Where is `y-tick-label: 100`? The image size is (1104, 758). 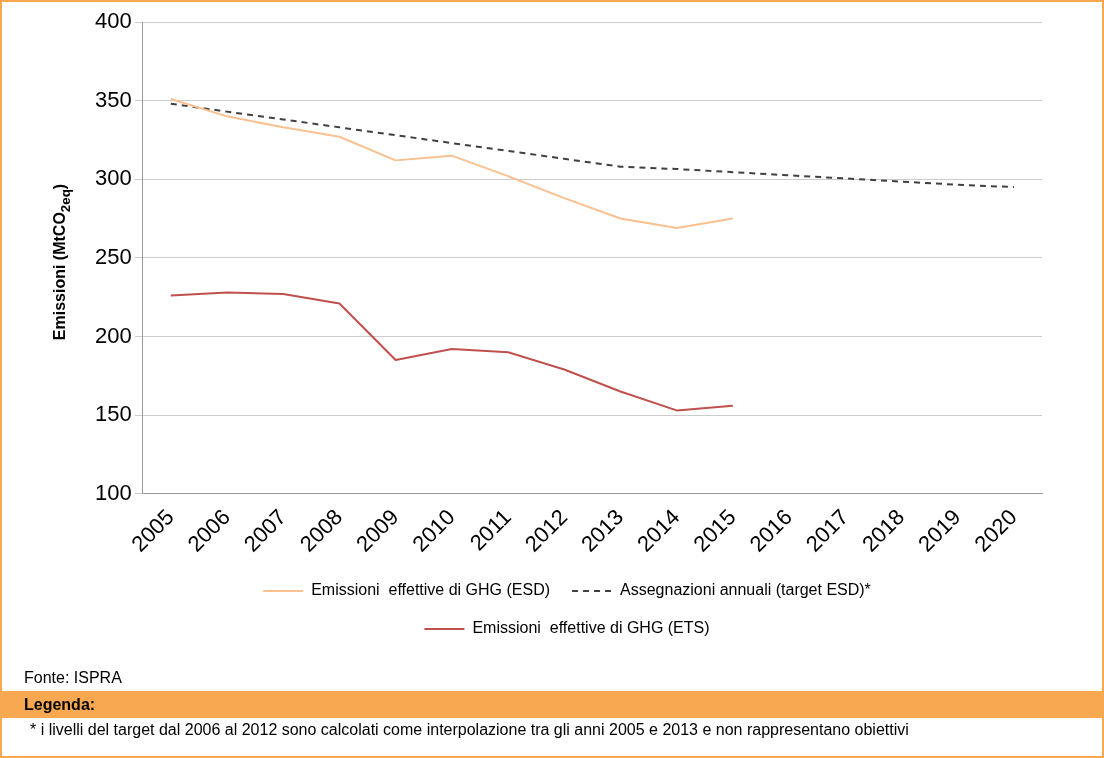
y-tick-label: 100 is located at coordinates (113, 492).